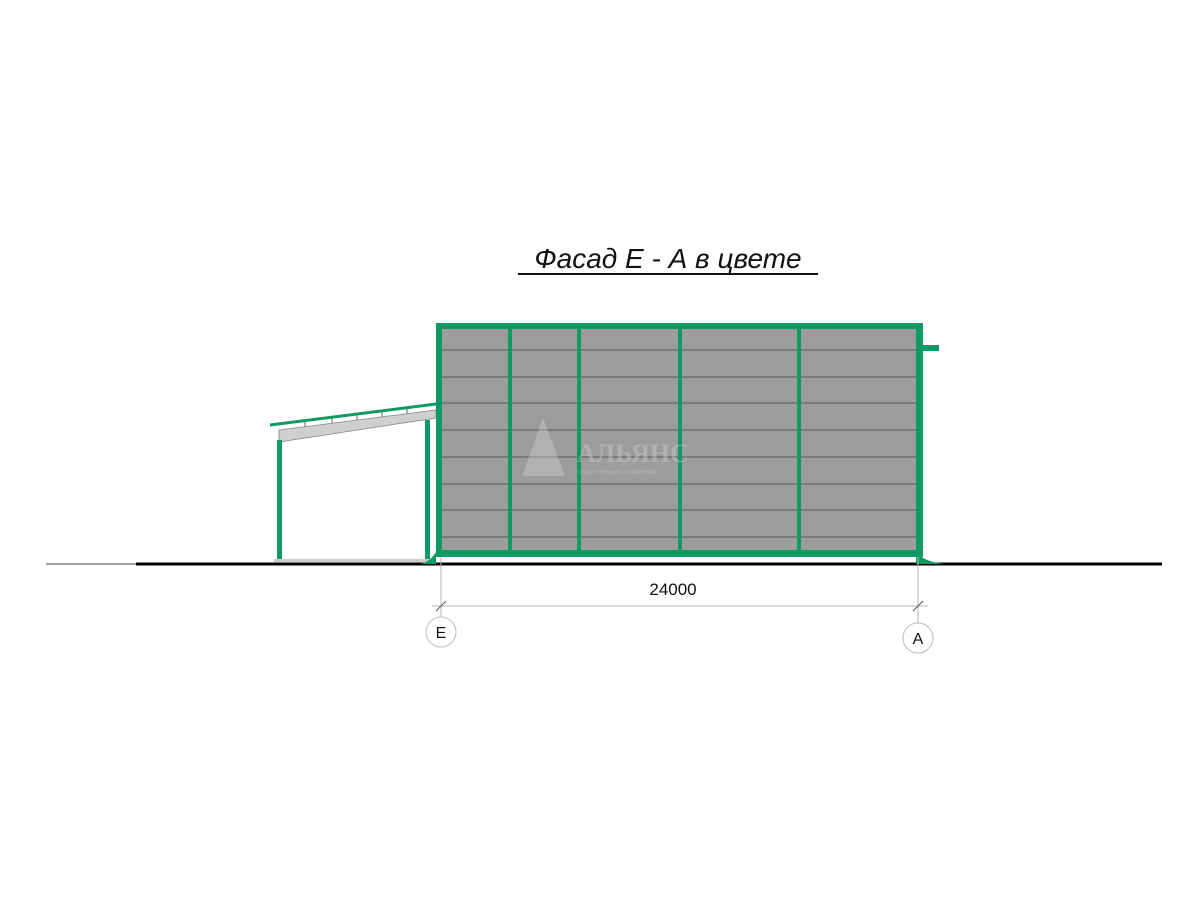 This screenshot has height=900, width=1200. What do you see at coordinates (427, 490) in the screenshot?
I see `canopy-post-right` at bounding box center [427, 490].